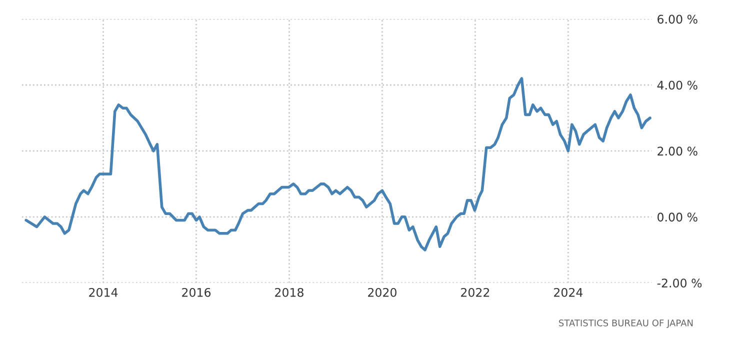 This screenshot has height=340, width=730. Describe the element at coordinates (103, 292) in the screenshot. I see `x-tick-label: 2014` at that location.